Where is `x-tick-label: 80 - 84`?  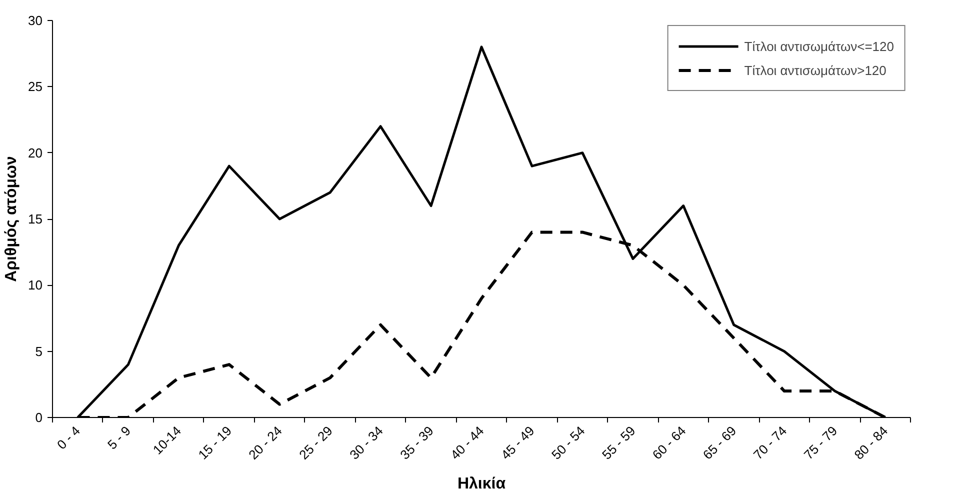 x-tick-label: 80 - 84 is located at coordinates (871, 442).